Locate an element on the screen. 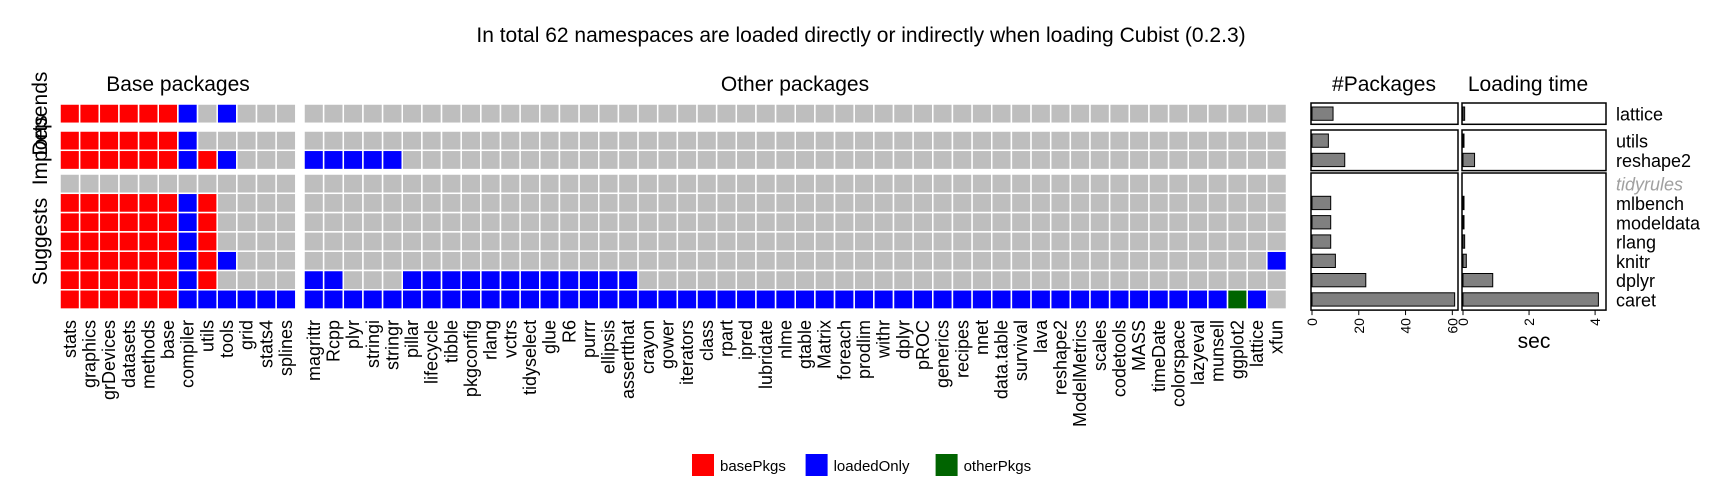 The width and height of the screenshot is (1723, 492). tick-label-time-0: 0 is located at coordinates (1463, 322).